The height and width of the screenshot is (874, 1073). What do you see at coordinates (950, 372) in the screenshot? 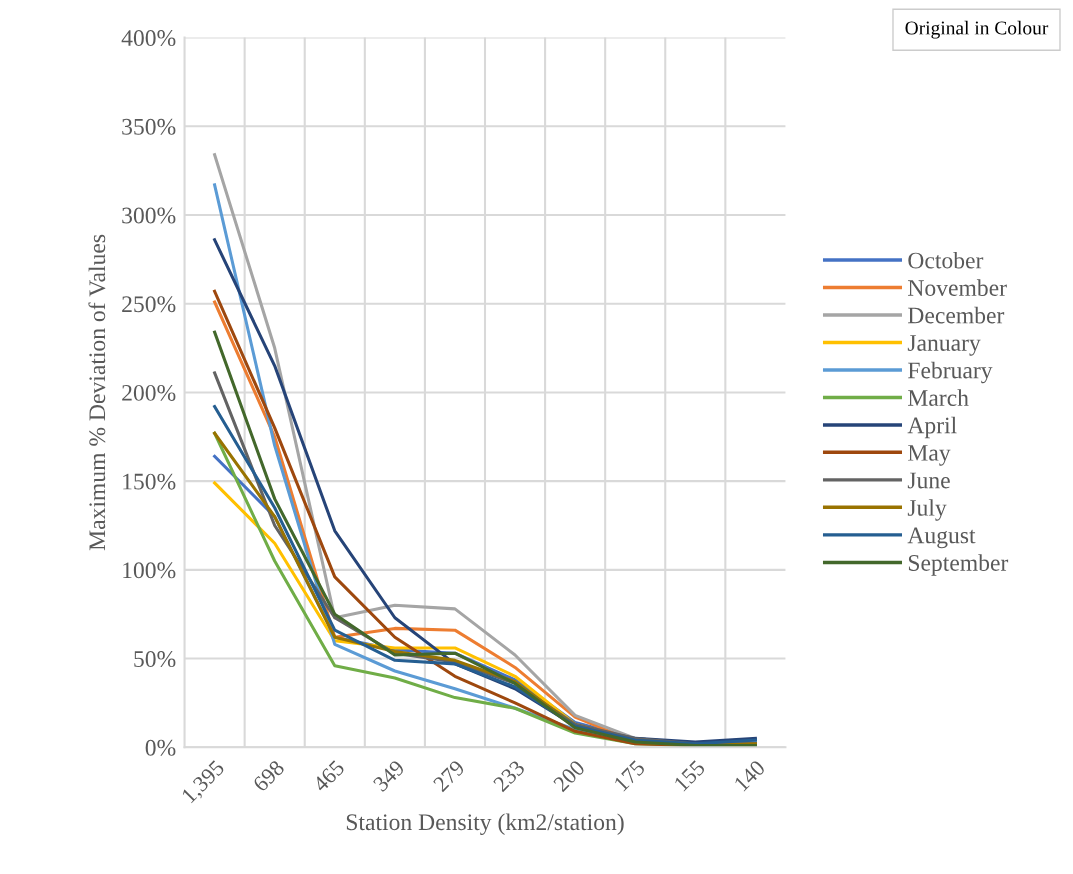
I see `legend-label: February` at bounding box center [950, 372].